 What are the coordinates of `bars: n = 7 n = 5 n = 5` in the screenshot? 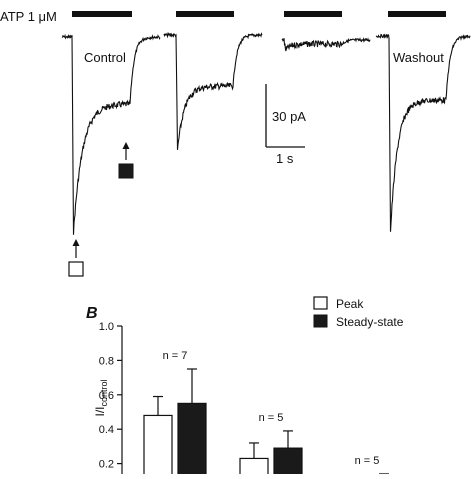 It's located at (266, 414).